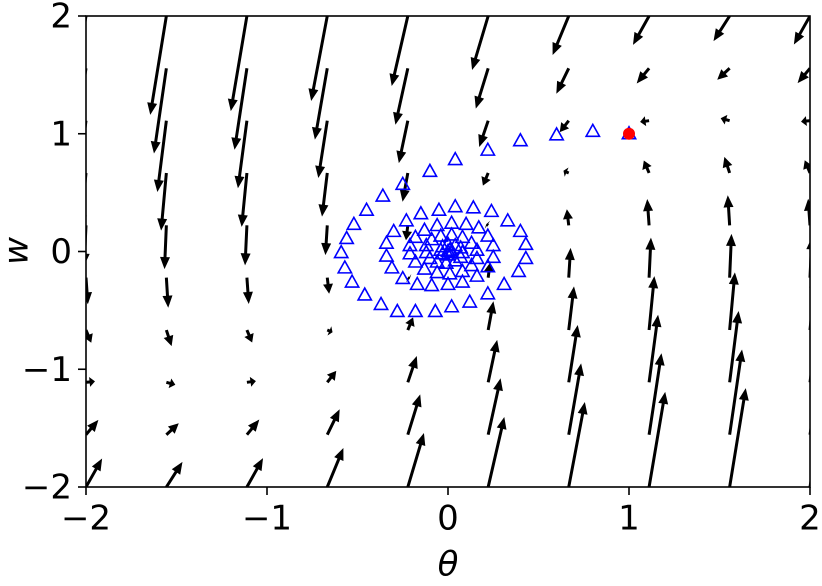 This screenshot has width=822, height=586. What do you see at coordinates (629, 519) in the screenshot?
I see `x-tick-label: 1` at bounding box center [629, 519].